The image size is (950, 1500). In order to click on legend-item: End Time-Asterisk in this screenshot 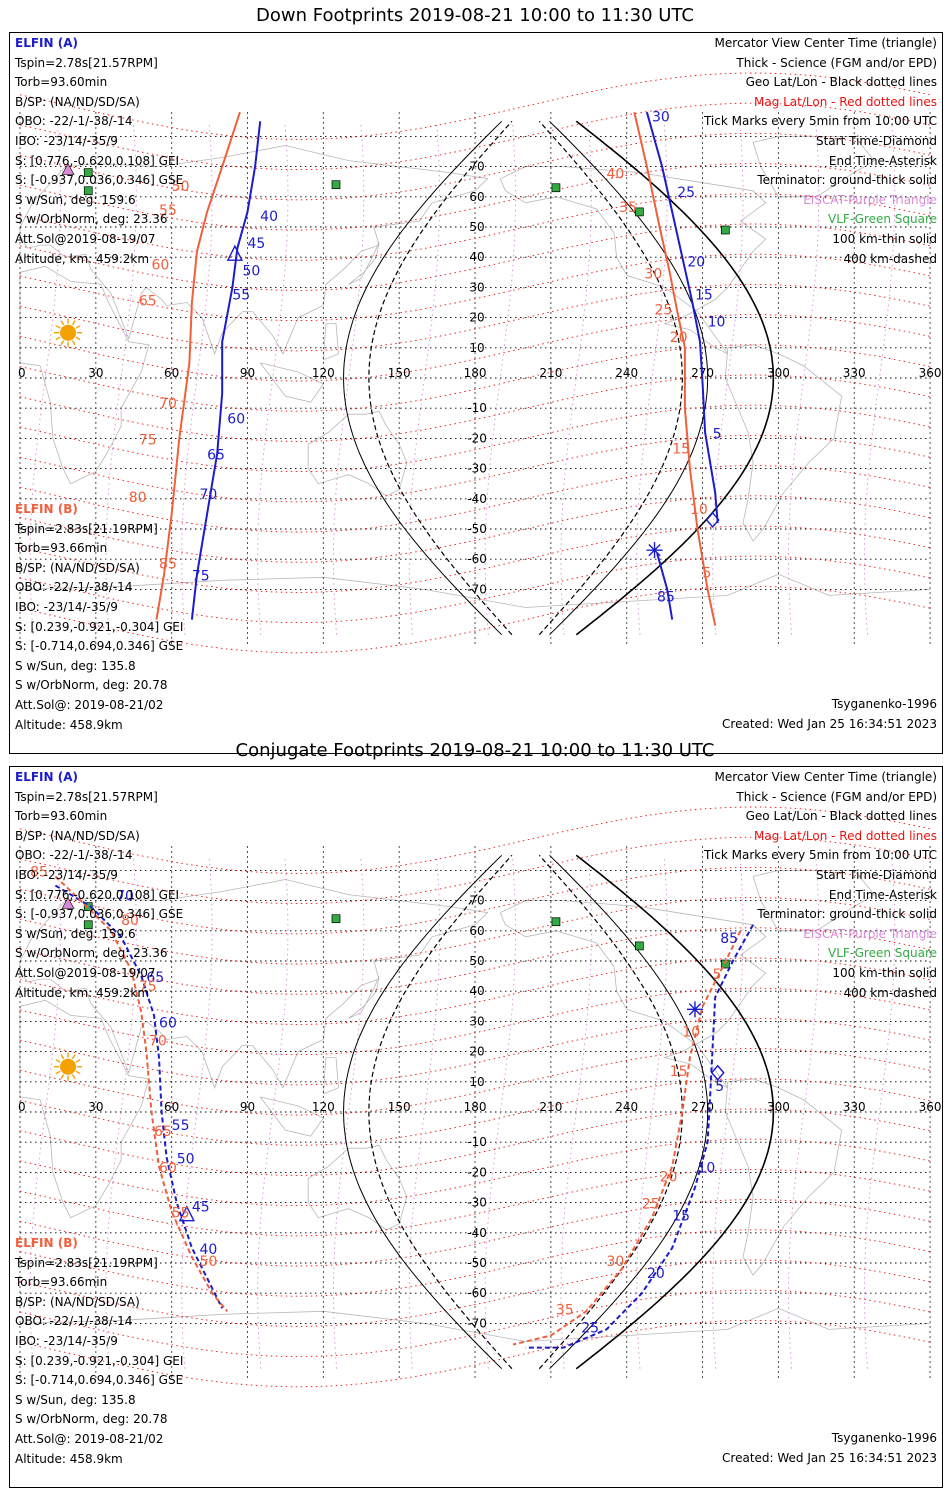, I will do `click(882, 894)`.